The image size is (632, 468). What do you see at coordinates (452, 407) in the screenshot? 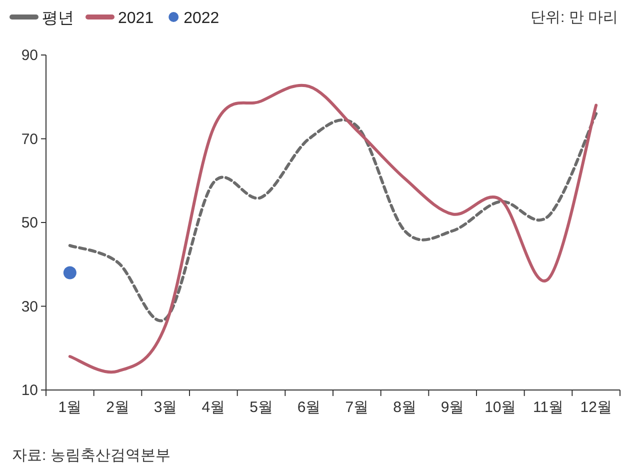
I see `x-tick-label: 9월` at bounding box center [452, 407].